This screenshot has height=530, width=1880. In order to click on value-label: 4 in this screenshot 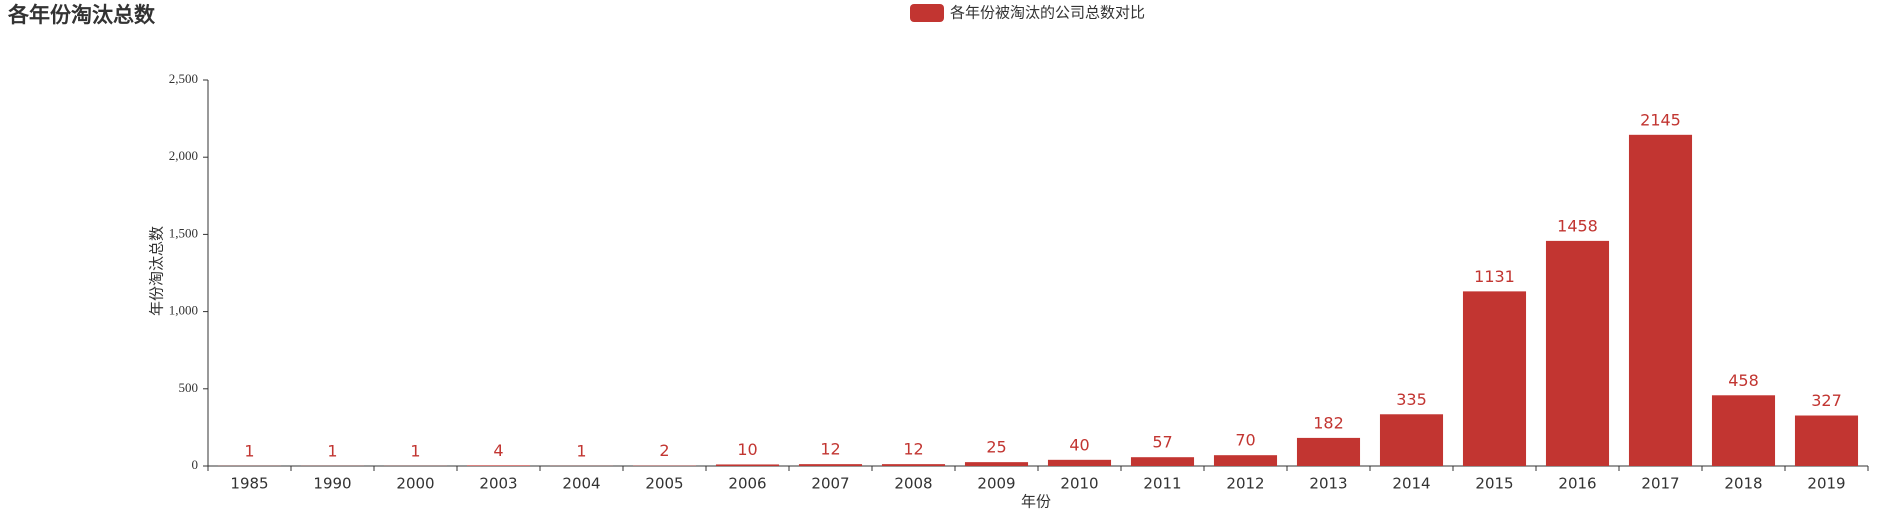, I will do `click(498, 450)`.